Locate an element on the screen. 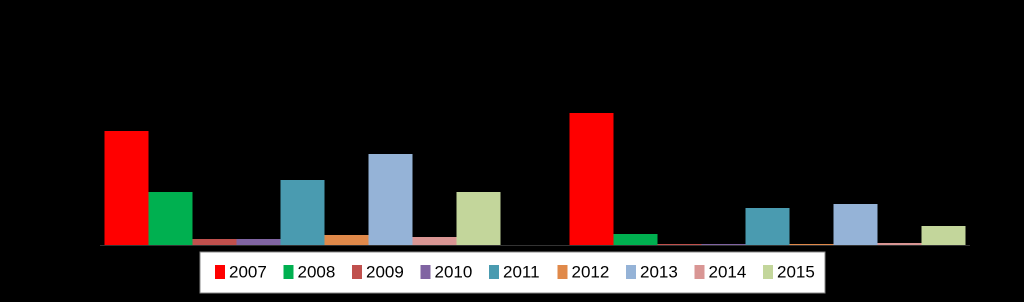 The height and width of the screenshot is (302, 1024). legend-label: 2010 is located at coordinates (454, 271).